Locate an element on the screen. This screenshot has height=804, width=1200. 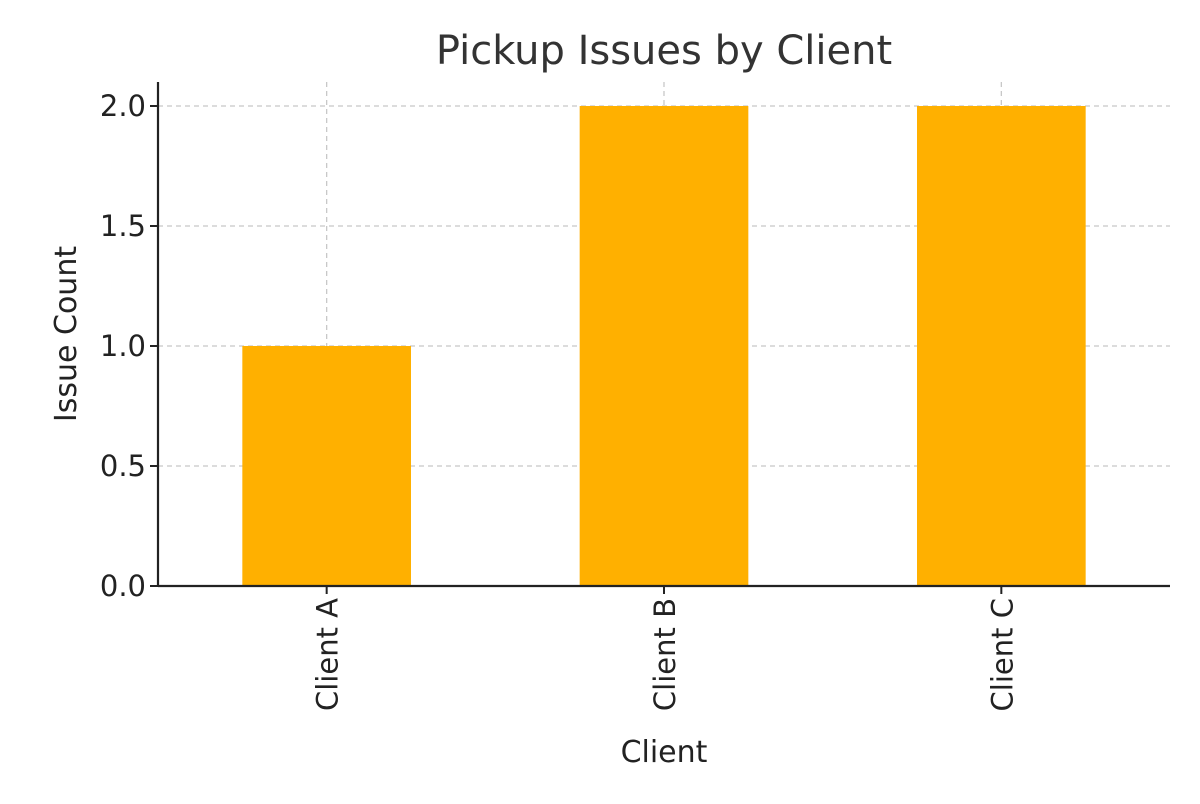
y-axis-label: Issue Count is located at coordinates (66, 334).